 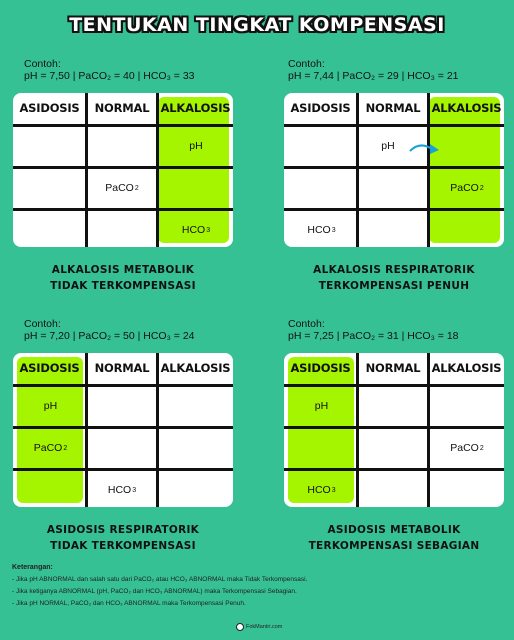 What do you see at coordinates (109, 76) in the screenshot?
I see `example-values: pH = 7,50 | PaCO₂ = 40 | HCO₃ = 33` at bounding box center [109, 76].